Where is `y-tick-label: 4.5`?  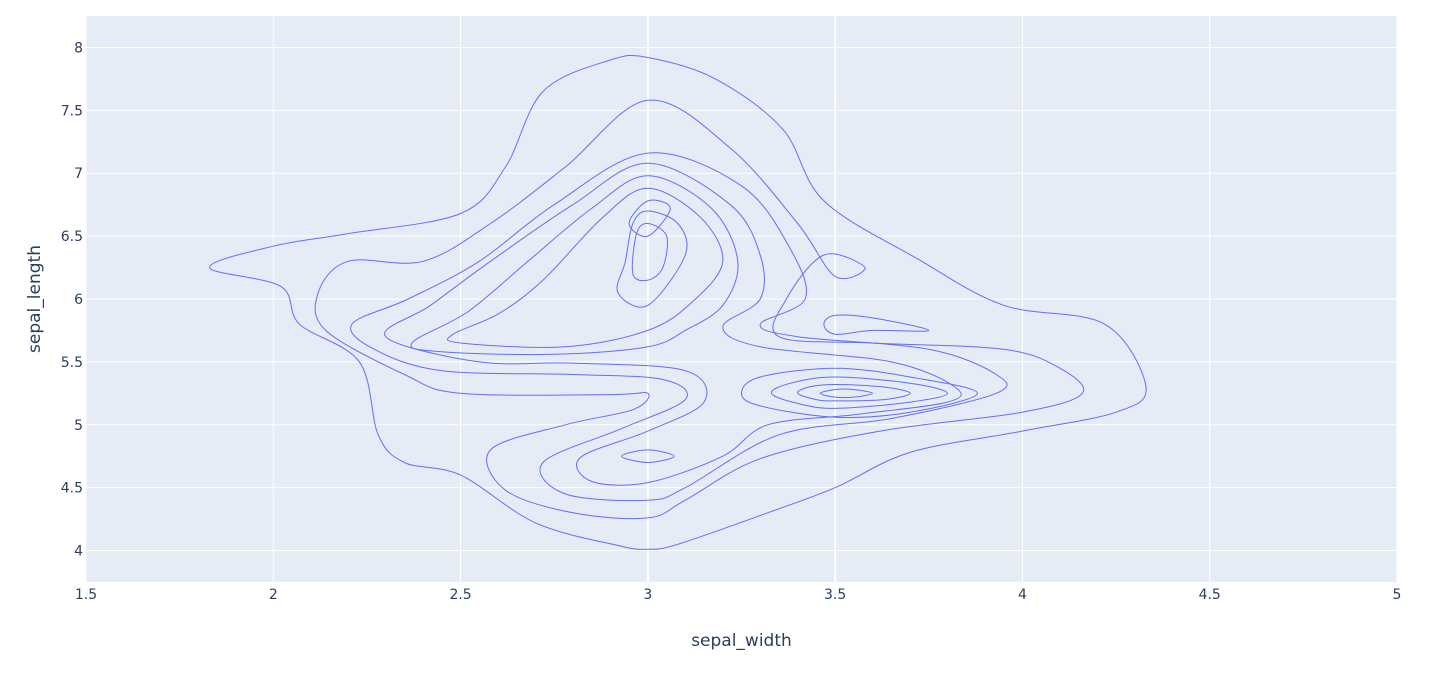 y-tick-label: 4.5 is located at coordinates (72, 489).